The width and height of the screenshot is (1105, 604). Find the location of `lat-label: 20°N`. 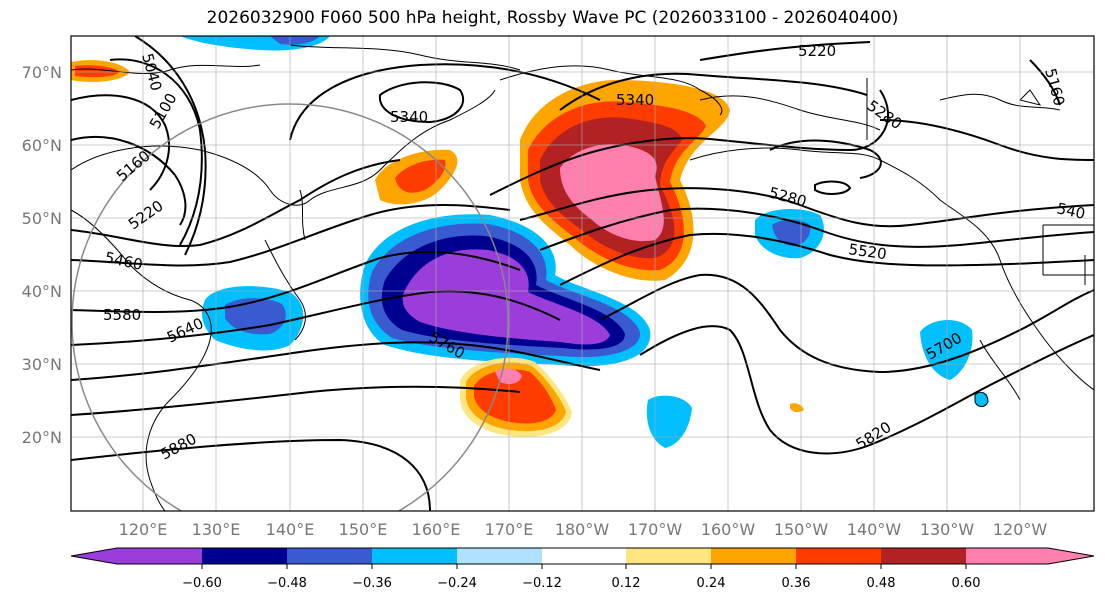

lat-label: 20°N is located at coordinates (42, 437).